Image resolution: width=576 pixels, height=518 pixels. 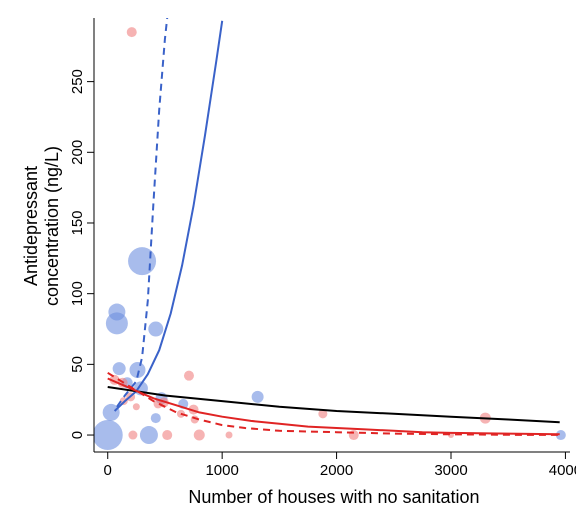 What do you see at coordinates (77, 293) in the screenshot?
I see `y-tick-label-100: 100` at bounding box center [77, 293].